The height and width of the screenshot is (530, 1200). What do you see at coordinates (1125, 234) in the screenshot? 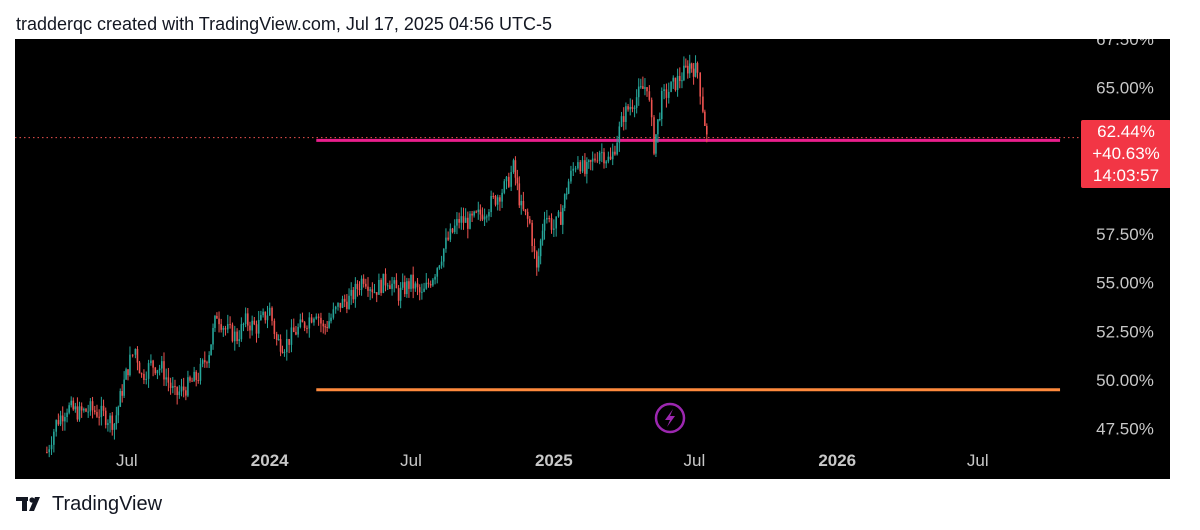
I see `y-tick-label: 57.50%` at bounding box center [1125, 234].